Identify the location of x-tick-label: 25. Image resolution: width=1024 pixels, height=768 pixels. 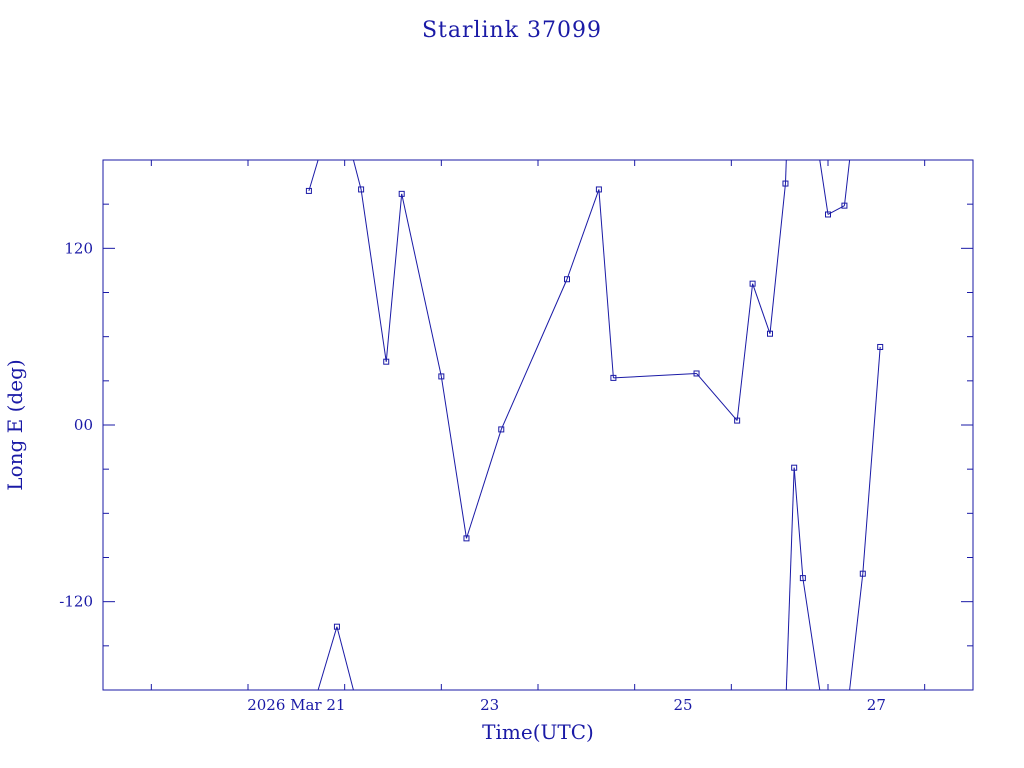
(682, 705).